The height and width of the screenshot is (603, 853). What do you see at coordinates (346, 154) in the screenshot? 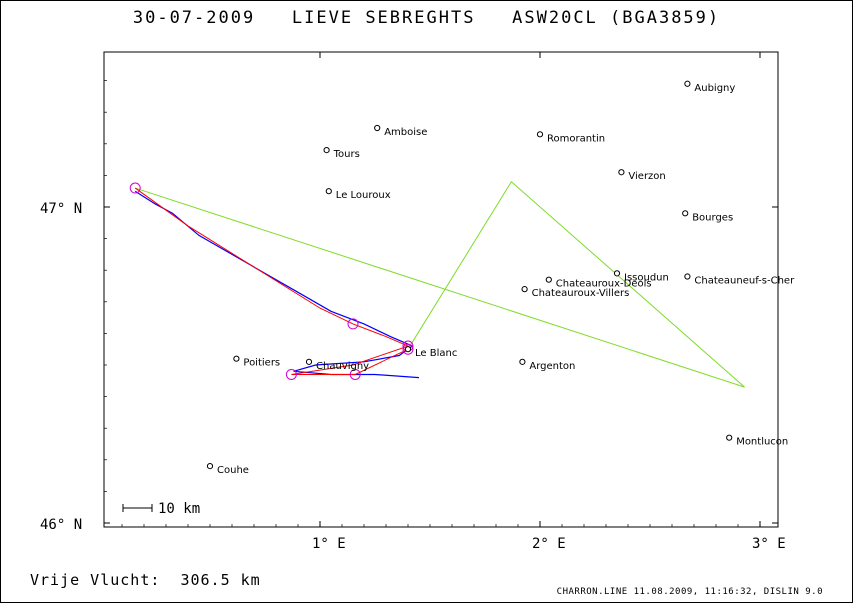
I see `city-label: Tours` at bounding box center [346, 154].